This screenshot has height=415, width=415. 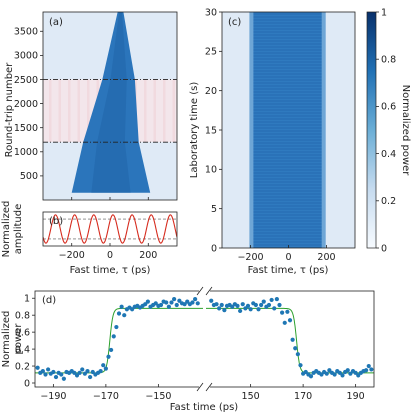 What do you see at coordinates (158, 396) in the screenshot?
I see `x-tick-label: −150` at bounding box center [158, 396].